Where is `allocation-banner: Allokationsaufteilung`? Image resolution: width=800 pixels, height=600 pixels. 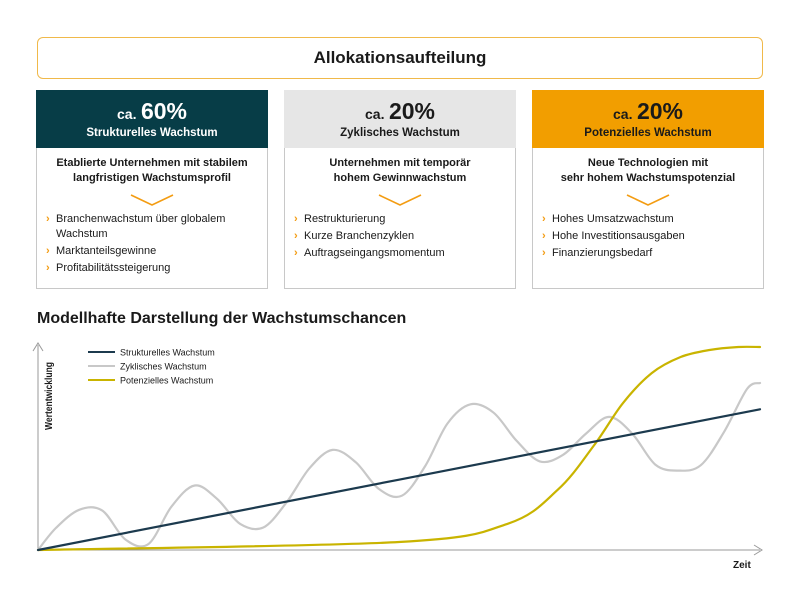
allocation-banner: Allokationsaufteilung is located at coordinates (400, 58).